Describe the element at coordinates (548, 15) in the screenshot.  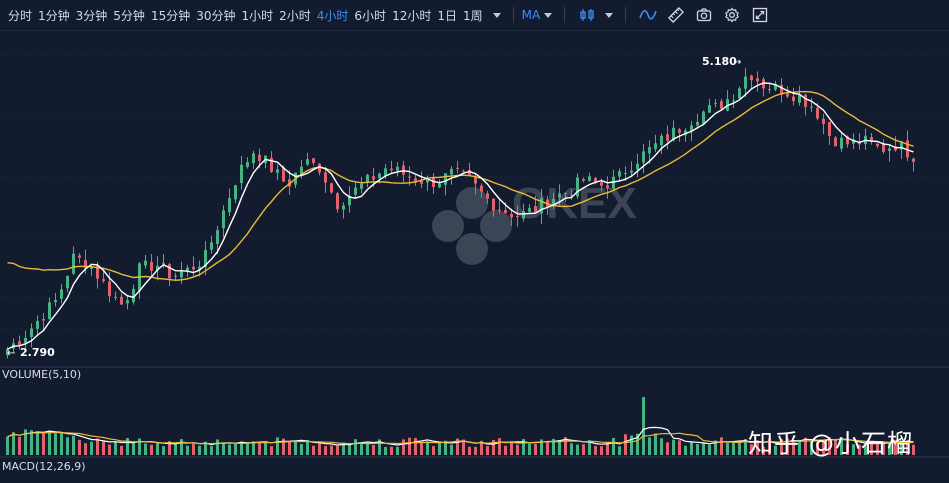
I see `indicator-dropdown-chevron-icon` at that location.